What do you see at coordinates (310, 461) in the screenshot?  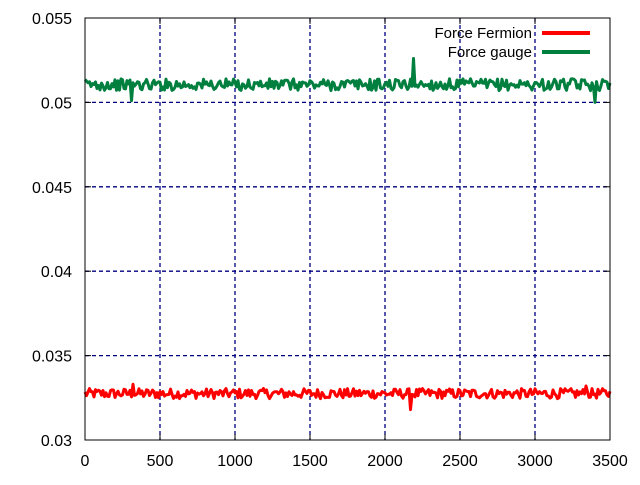 I see `x-tick-label: 1500` at bounding box center [310, 461].